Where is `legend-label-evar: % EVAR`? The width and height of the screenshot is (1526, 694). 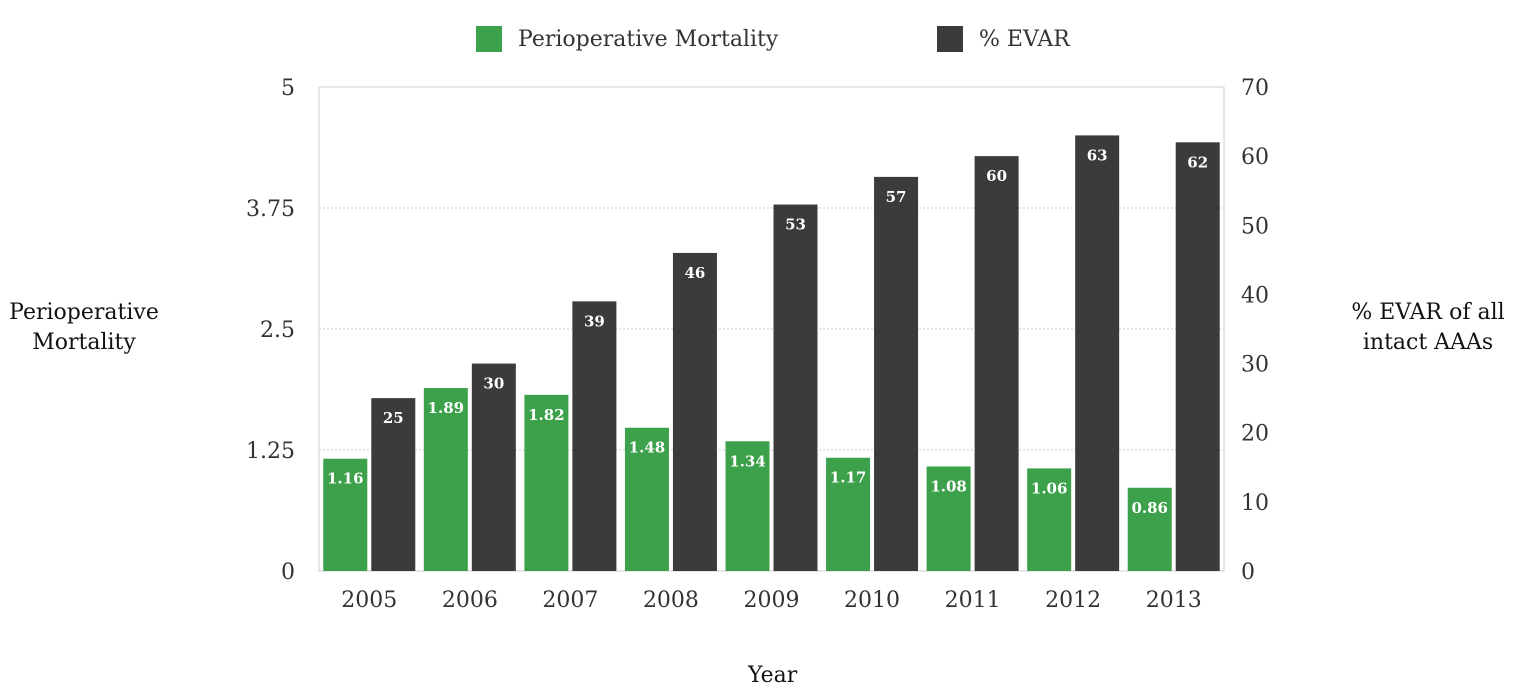
legend-label-evar: % EVAR is located at coordinates (1024, 39).